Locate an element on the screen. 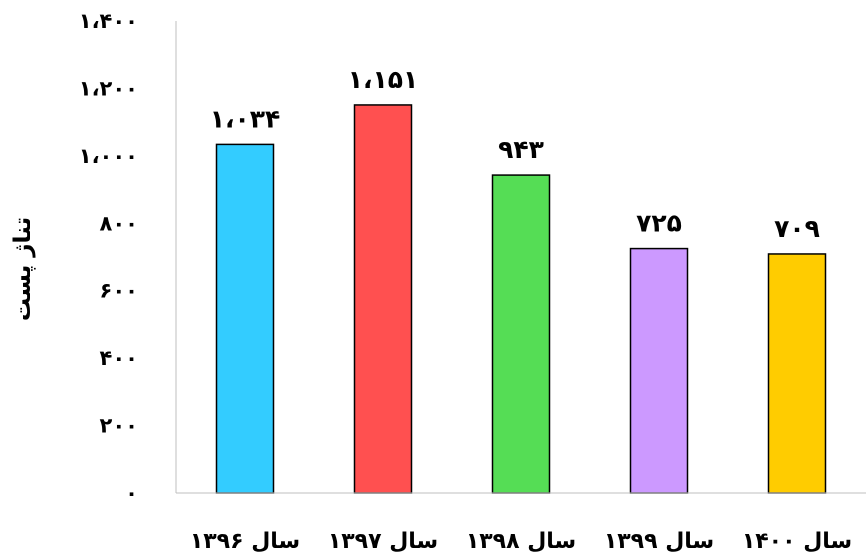 The width and height of the screenshot is (866, 557). x-category-label: سال ۱۳۹۷ is located at coordinates (383, 541).